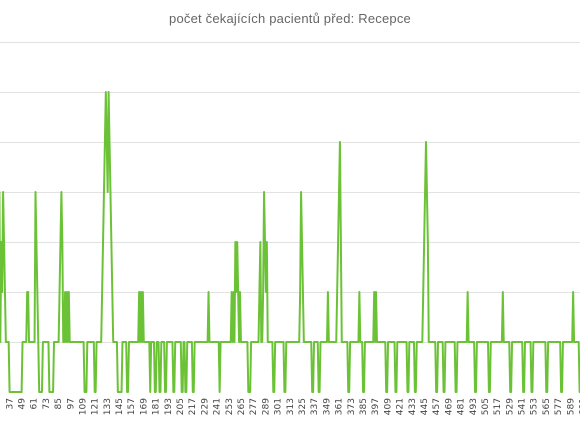  What do you see at coordinates (486, 406) in the screenshot?
I see `x-tick-label: 505` at bounding box center [486, 406].